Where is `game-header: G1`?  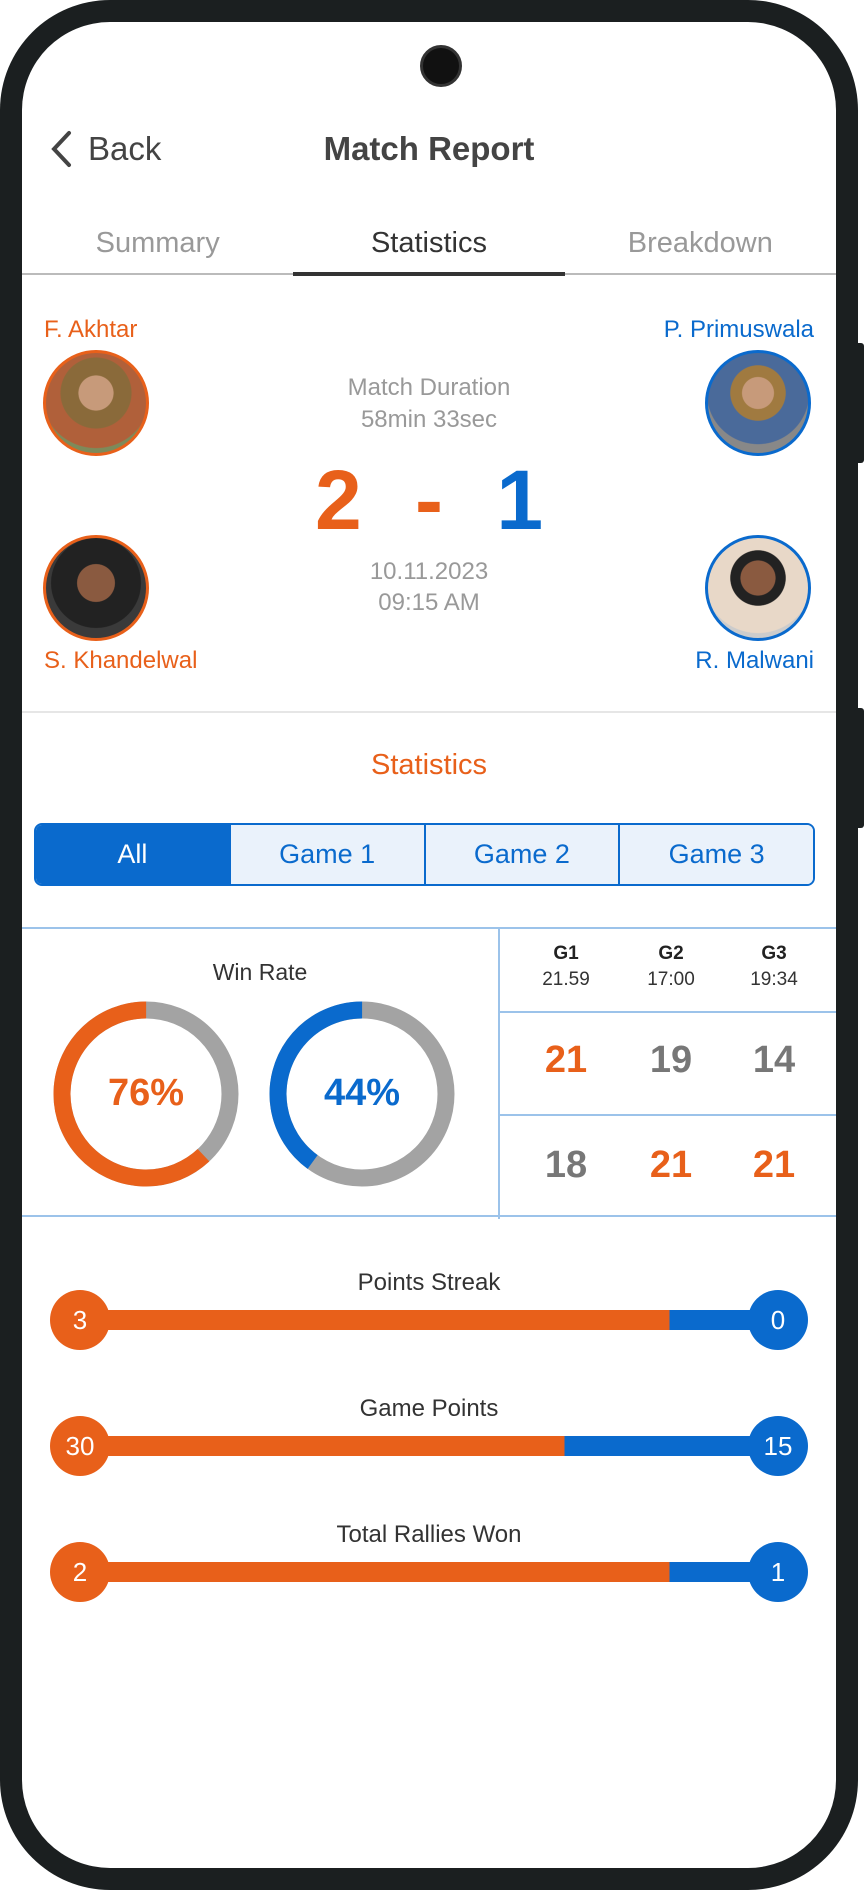
game-header: G1 is located at coordinates (566, 953).